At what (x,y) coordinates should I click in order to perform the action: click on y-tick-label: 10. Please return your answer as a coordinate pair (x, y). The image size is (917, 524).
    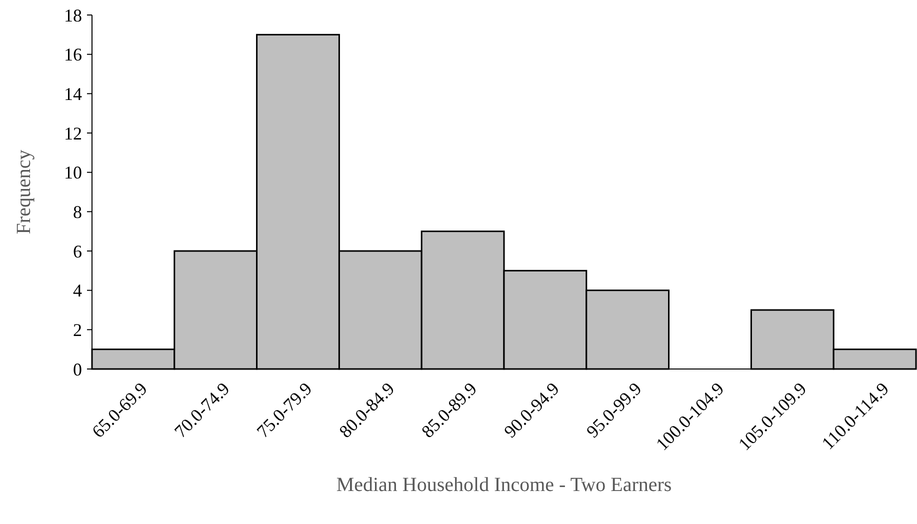
    Looking at the image, I should click on (73, 172).